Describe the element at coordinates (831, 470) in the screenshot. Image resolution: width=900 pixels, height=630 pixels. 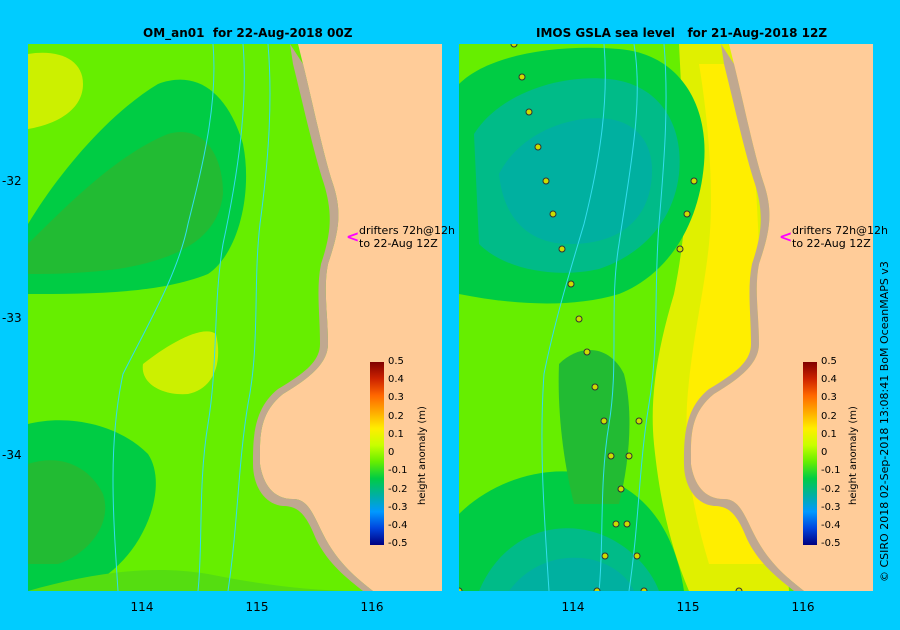
I see `right-cb-tick: -0.1` at that location.